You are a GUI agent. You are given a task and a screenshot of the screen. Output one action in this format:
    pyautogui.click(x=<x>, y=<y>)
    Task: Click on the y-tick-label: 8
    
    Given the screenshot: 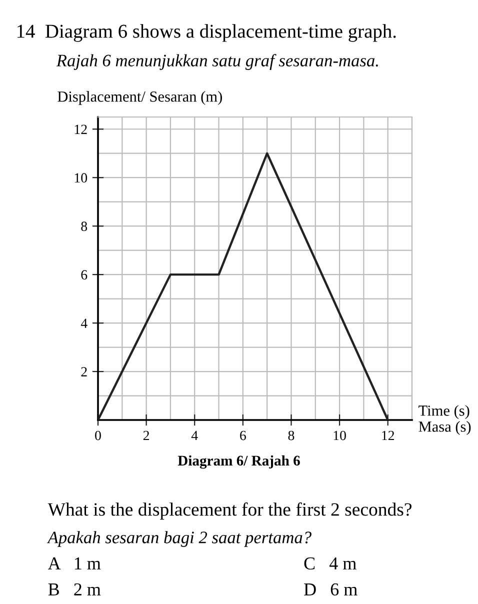 What is the action you would take?
    pyautogui.click(x=84, y=227)
    